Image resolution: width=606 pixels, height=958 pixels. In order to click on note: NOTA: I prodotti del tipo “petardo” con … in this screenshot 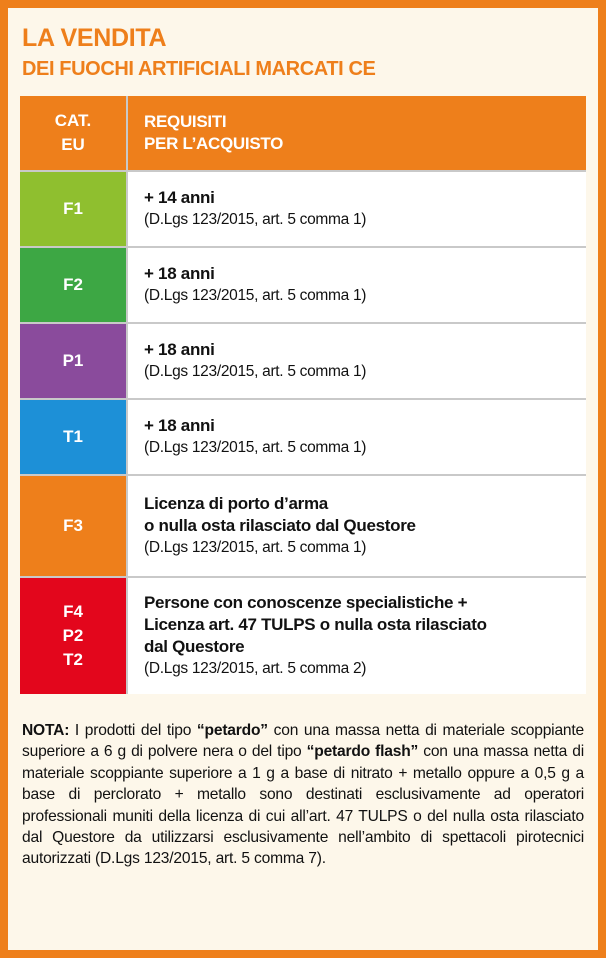, I will do `click(303, 795)`.